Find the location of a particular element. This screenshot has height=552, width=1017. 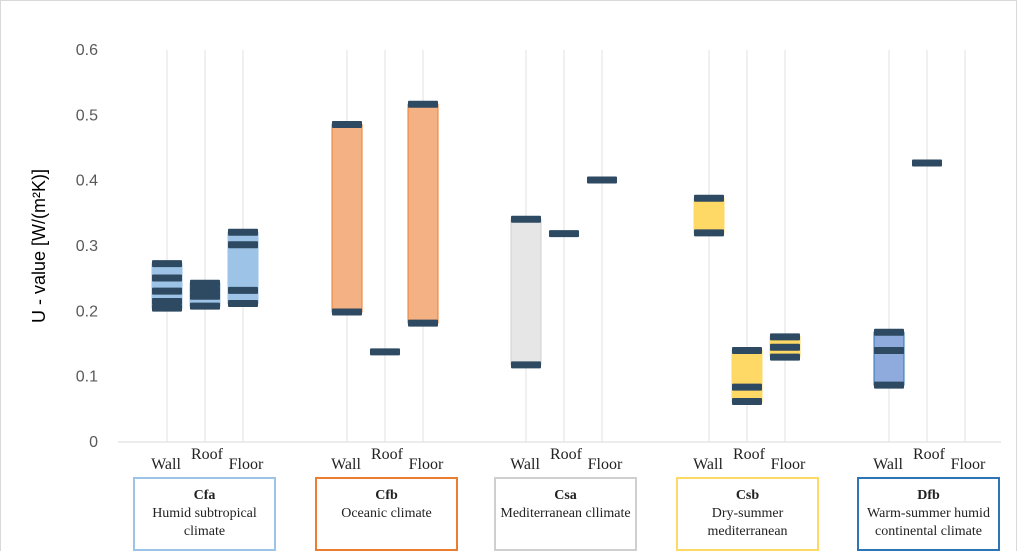

climate-description: Humid subtropical climate is located at coordinates (204, 522).